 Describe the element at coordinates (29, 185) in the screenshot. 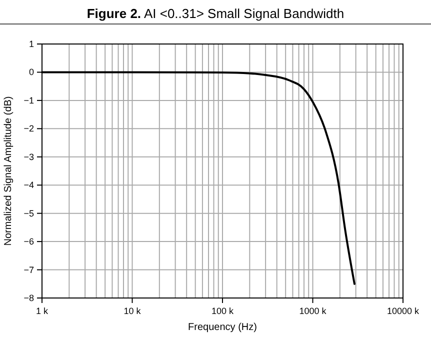

I see `y-tick-label: −4` at that location.